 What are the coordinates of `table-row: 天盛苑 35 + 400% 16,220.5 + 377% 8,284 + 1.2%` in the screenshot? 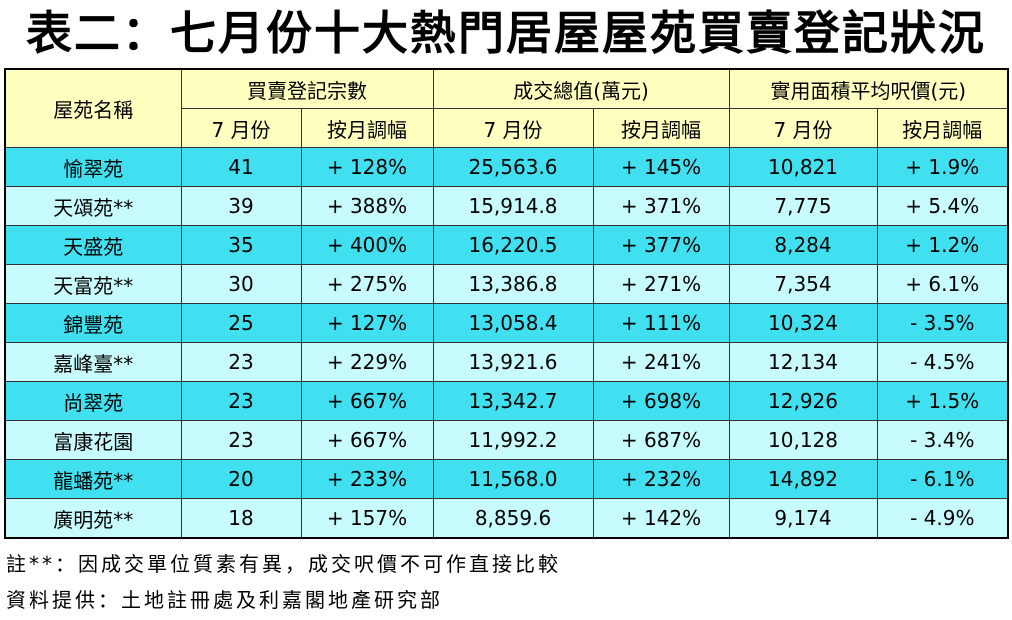 It's located at (506, 245).